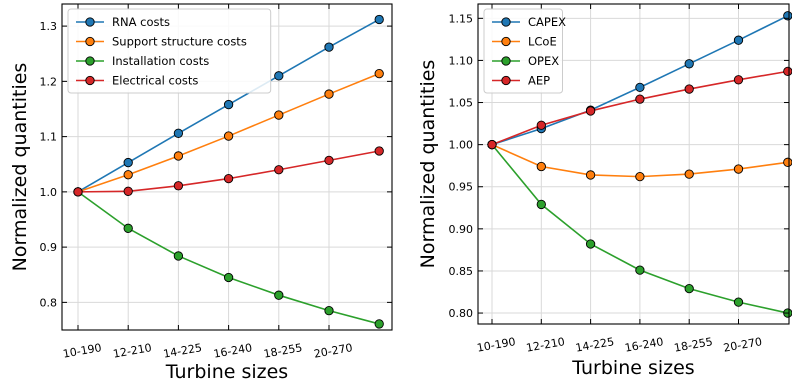 This screenshot has height=385, width=792. I want to click on legend-label: RNA costs, so click(141, 22).